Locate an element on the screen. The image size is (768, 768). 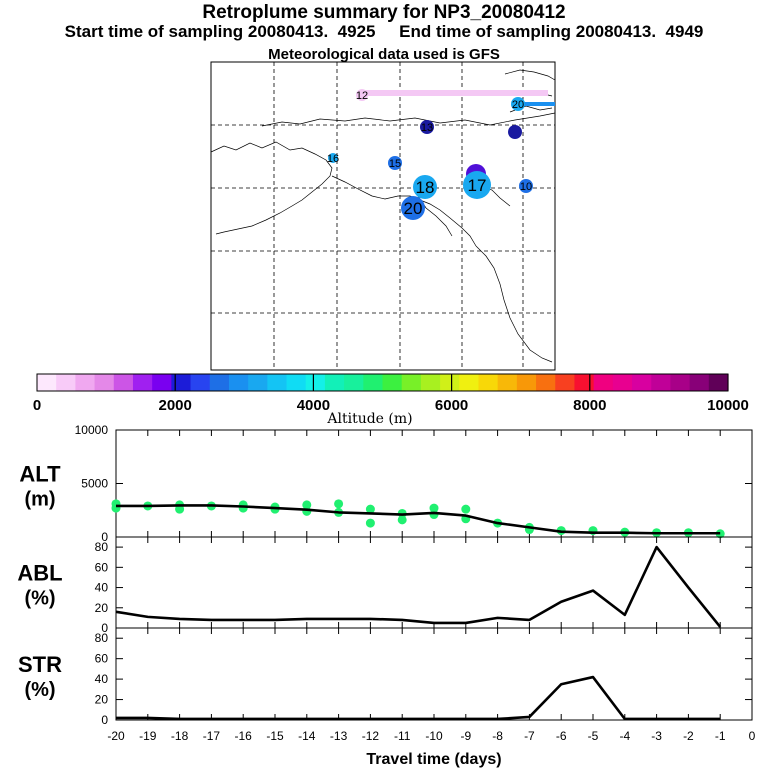
y-tick-label: 5000 is located at coordinates (94, 484).